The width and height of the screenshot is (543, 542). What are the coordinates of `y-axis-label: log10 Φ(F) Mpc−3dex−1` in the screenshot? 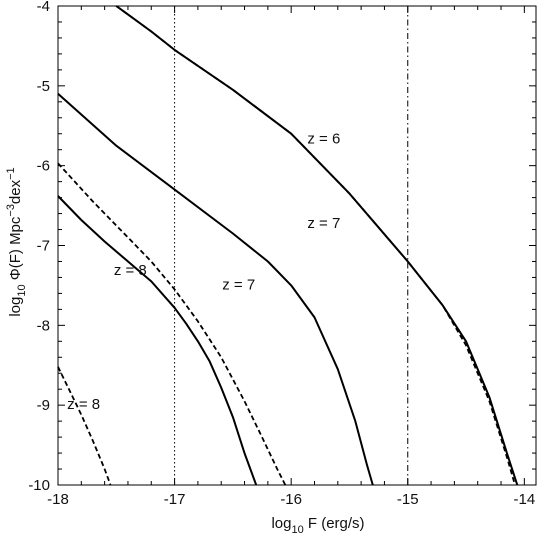 It's located at (16, 241).